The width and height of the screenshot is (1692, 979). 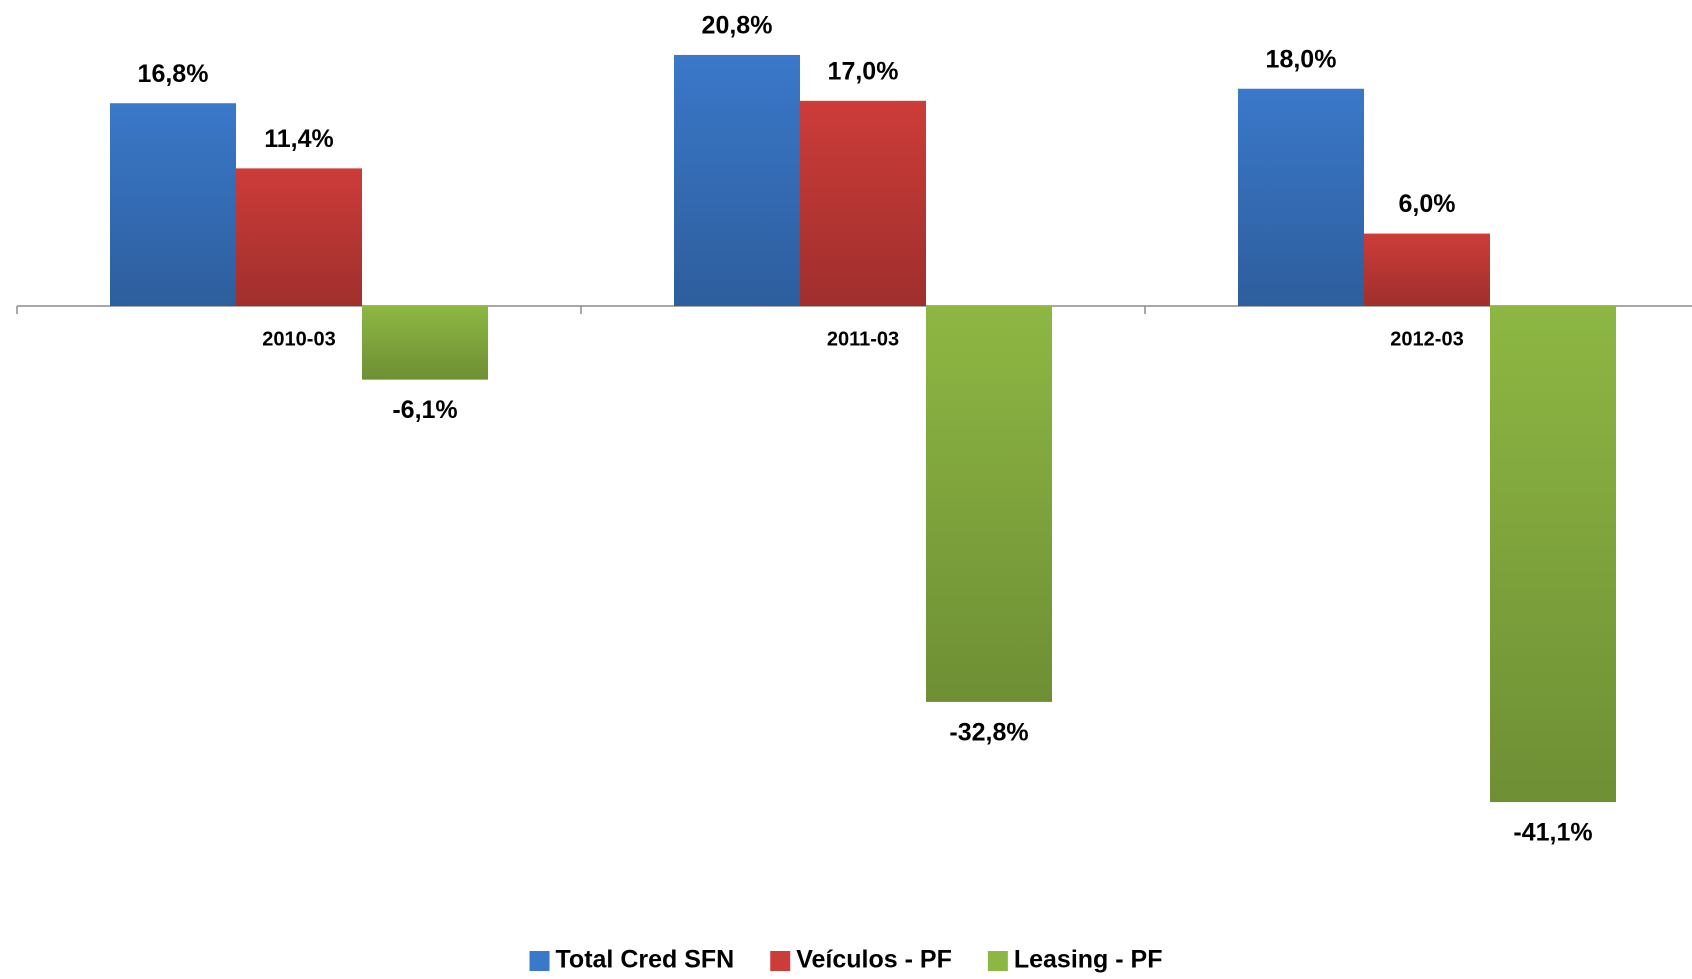 What do you see at coordinates (298, 339) in the screenshot?
I see `x-tick-label: 2010-03` at bounding box center [298, 339].